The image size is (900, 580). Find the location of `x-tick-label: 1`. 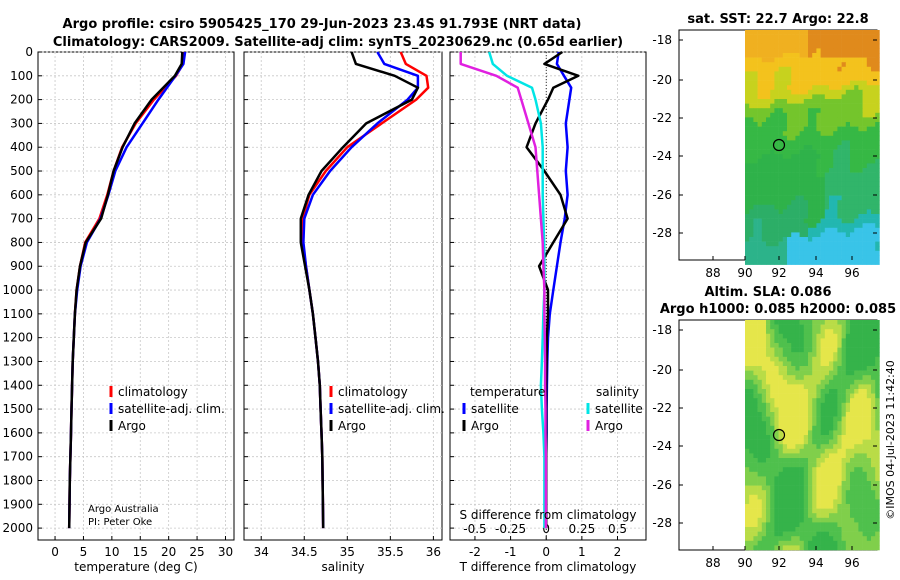

x-tick-label: 1 is located at coordinates (582, 552).